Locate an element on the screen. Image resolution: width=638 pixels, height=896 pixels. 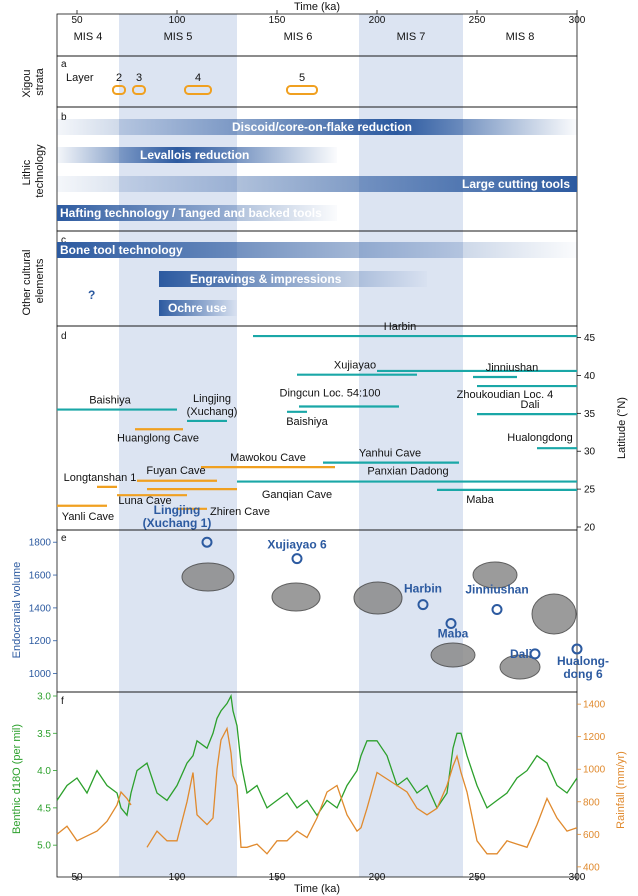
lithic-bar-hafting-technology-tanged-and-backed-tools is located at coordinates (197, 213).